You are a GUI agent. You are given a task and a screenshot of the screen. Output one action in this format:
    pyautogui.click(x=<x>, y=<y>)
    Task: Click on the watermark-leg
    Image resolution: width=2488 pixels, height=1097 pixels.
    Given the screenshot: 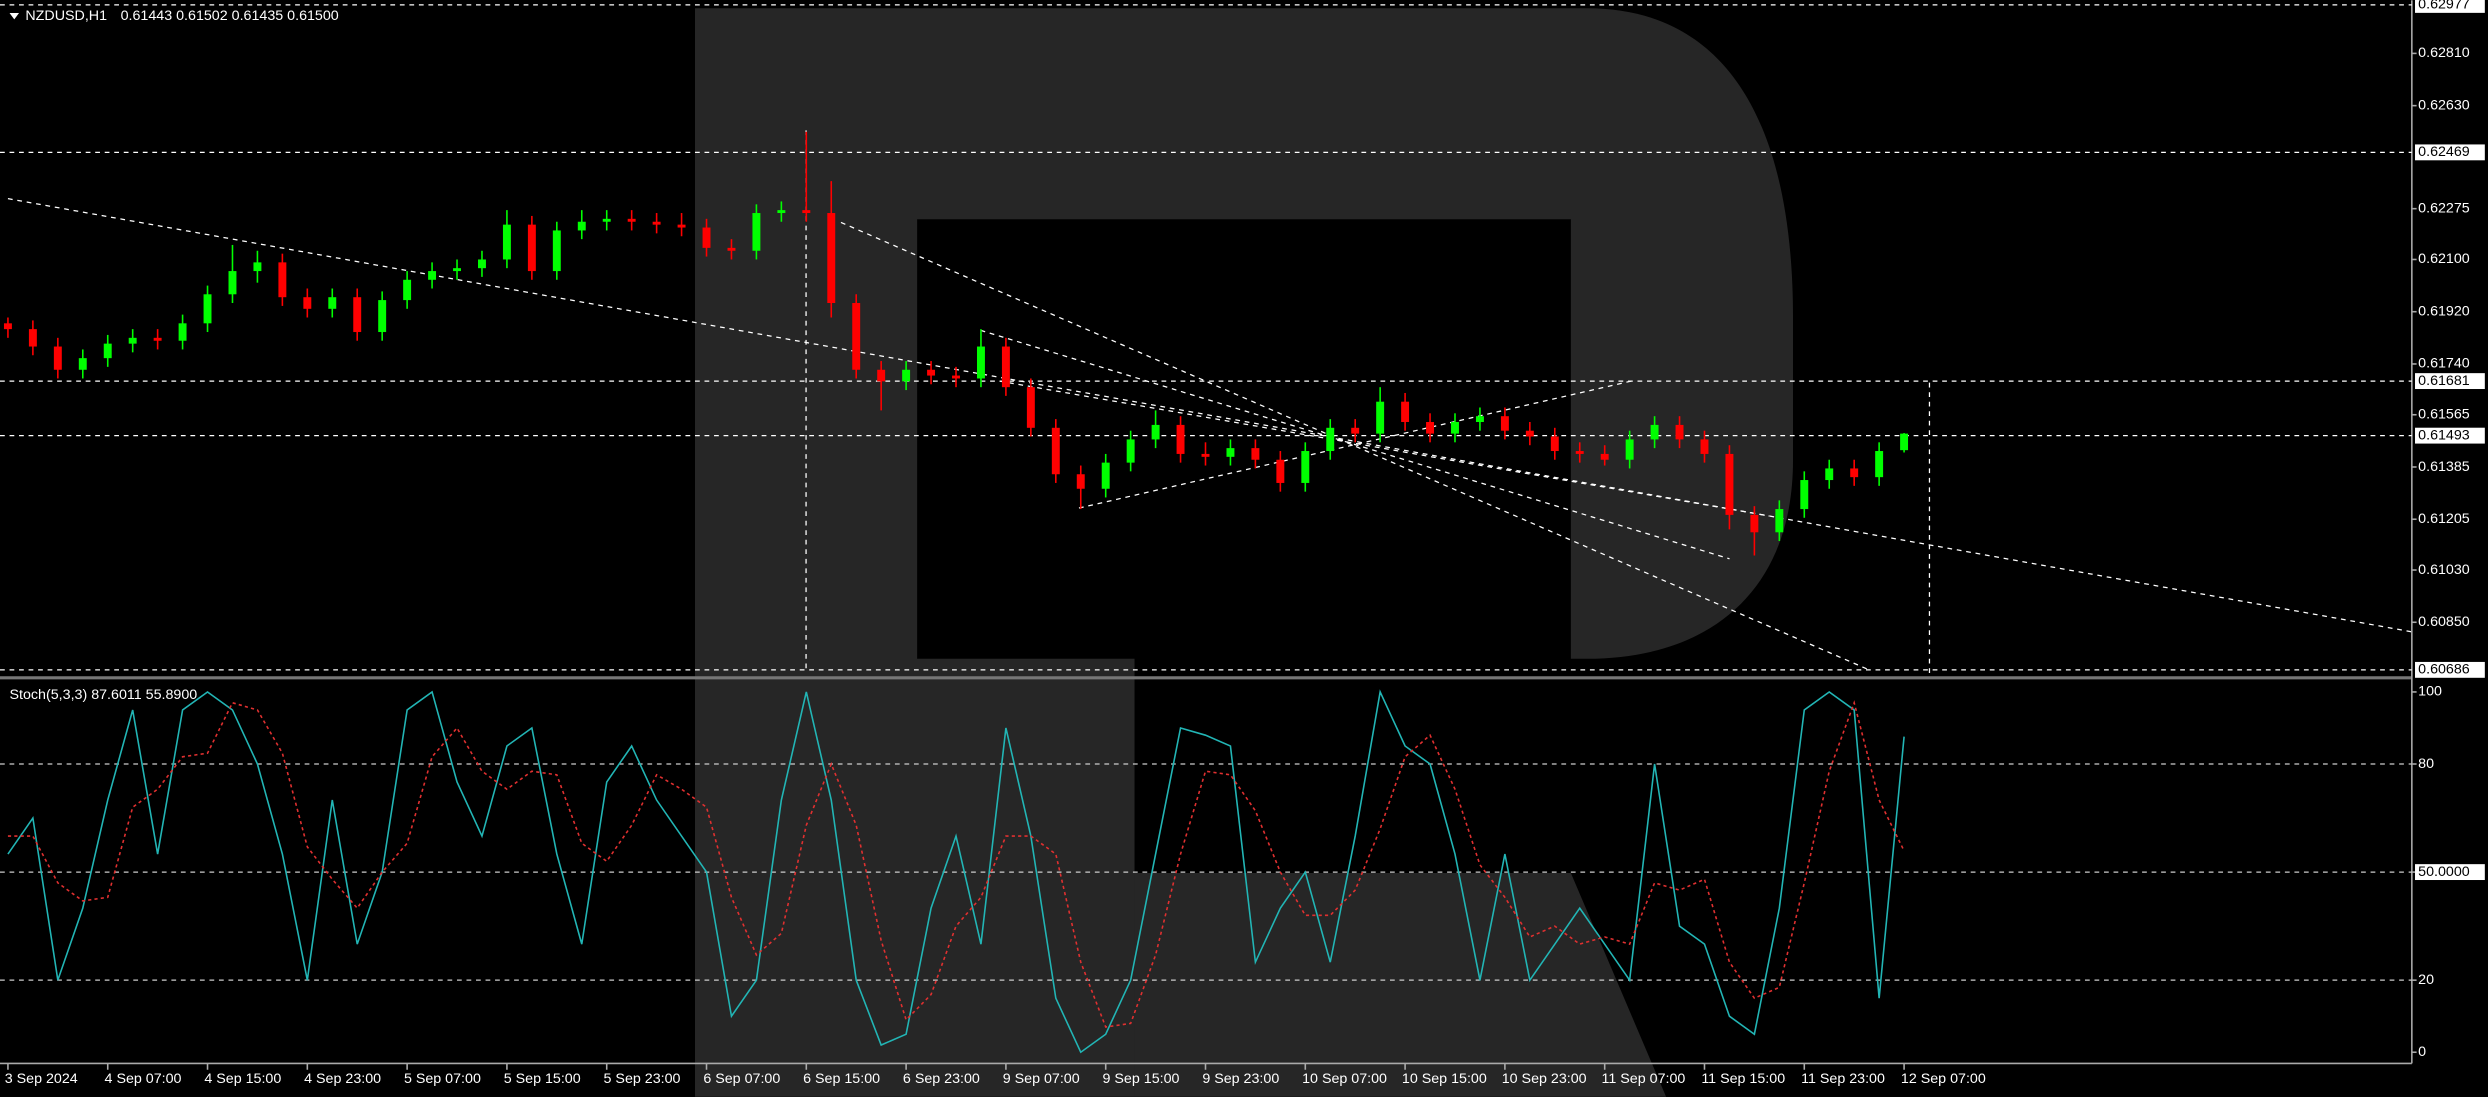 What is the action you would take?
    pyautogui.click(x=1400, y=984)
    